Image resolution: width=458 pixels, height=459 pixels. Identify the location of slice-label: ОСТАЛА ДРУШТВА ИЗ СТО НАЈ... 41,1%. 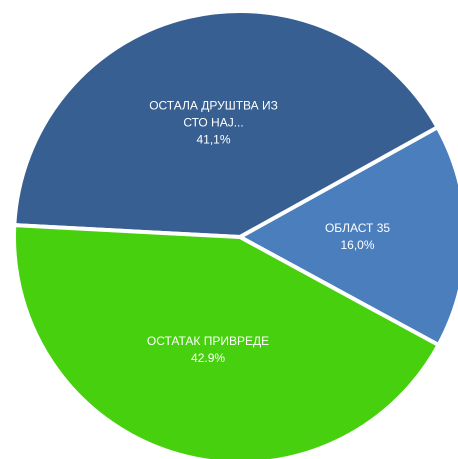
(214, 122).